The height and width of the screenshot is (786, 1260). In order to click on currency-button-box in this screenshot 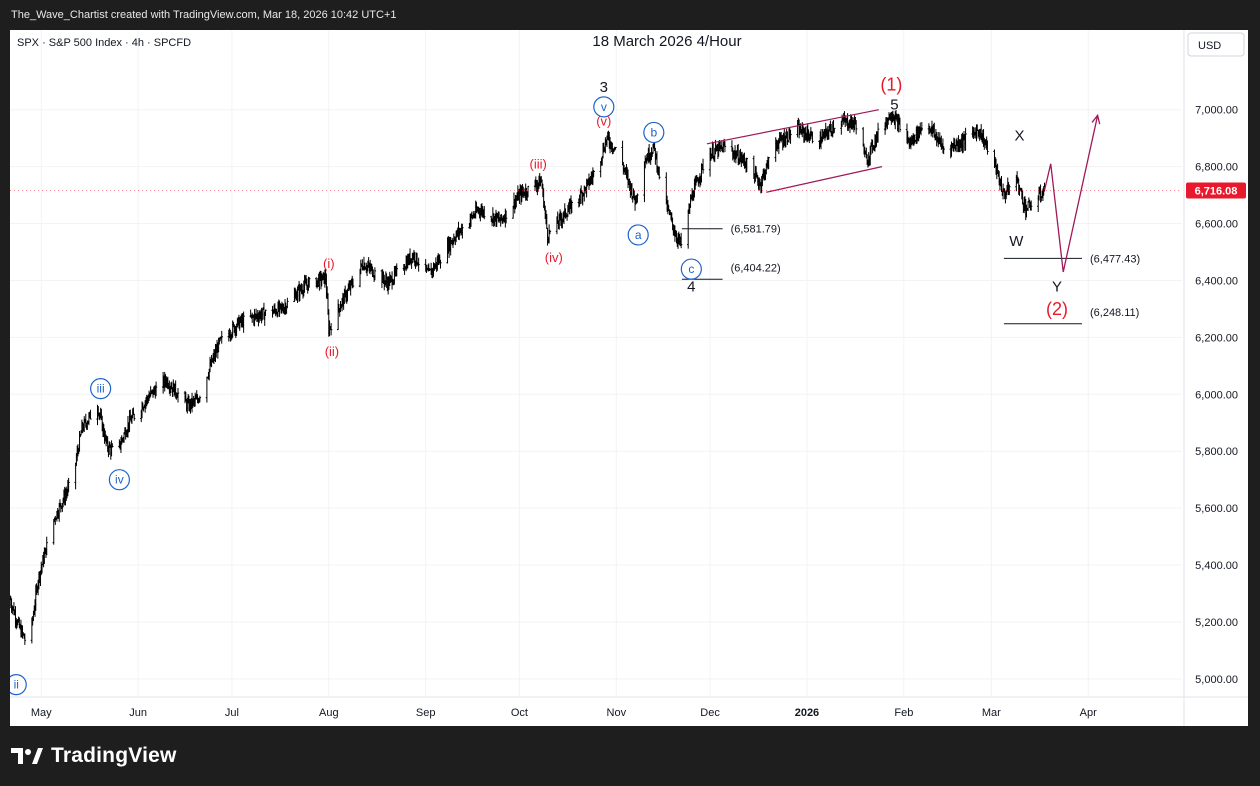, I will do `click(1216, 44)`.